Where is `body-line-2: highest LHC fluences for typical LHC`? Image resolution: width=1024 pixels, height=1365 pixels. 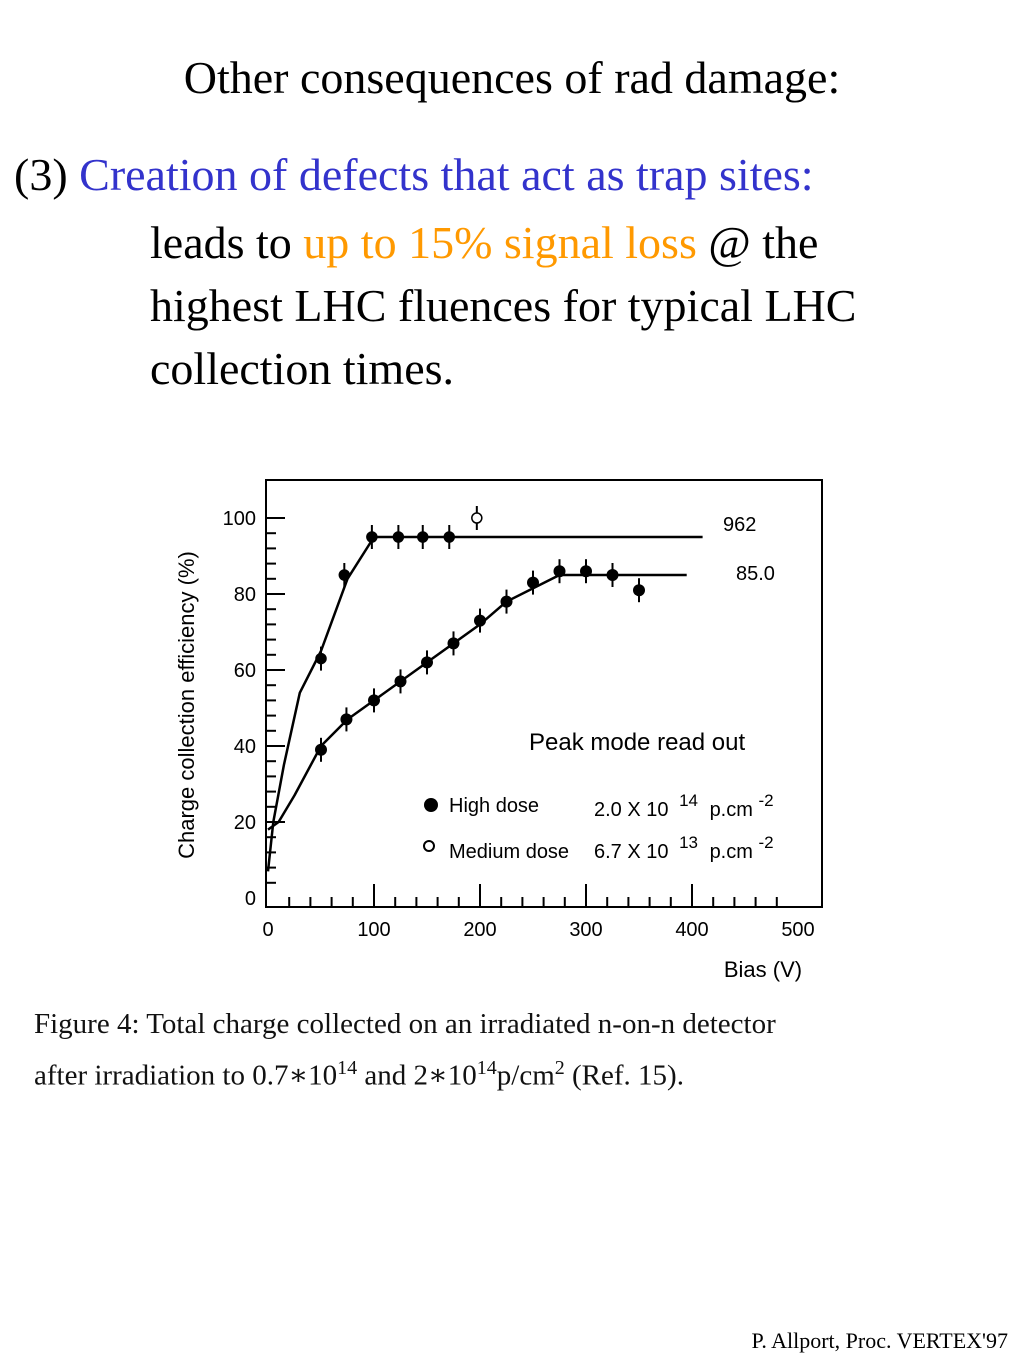
body-line-2: highest LHC fluences for typical LHC is located at coordinates (503, 305).